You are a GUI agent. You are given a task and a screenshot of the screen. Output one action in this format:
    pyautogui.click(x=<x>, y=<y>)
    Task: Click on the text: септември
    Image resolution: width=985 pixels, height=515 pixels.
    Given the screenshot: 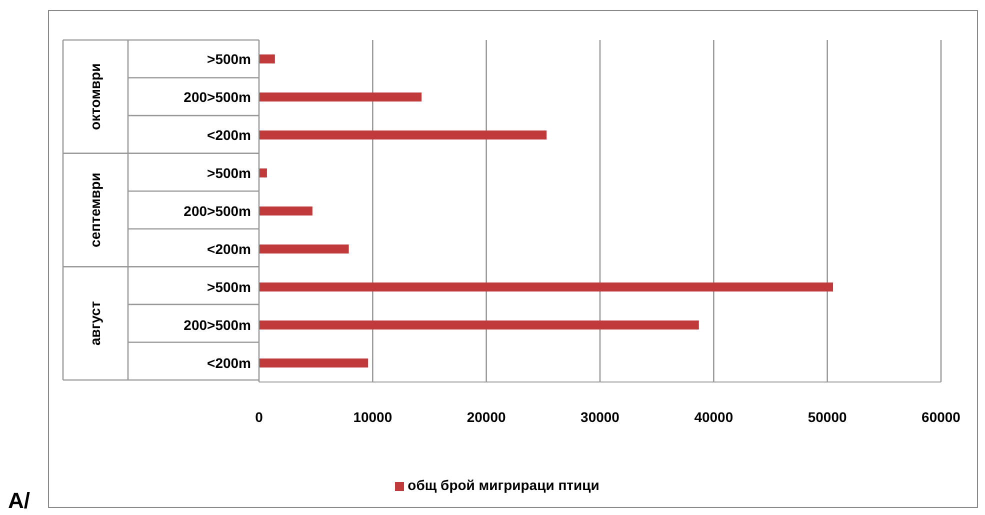 What is the action you would take?
    pyautogui.click(x=95, y=210)
    